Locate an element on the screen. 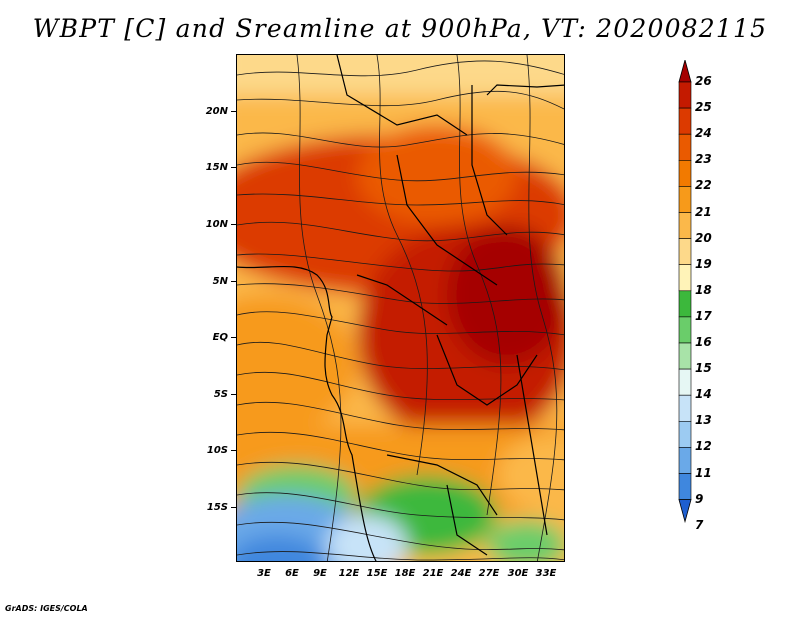  colorbar-tick-label: 24 is located at coordinates (703, 133).